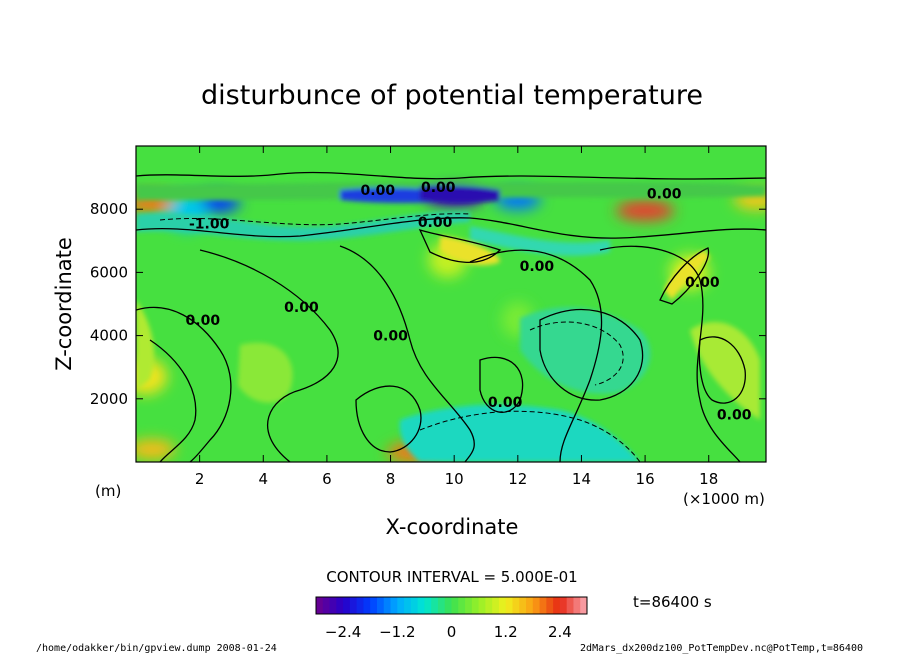 The height and width of the screenshot is (654, 904). Describe the element at coordinates (537, 267) in the screenshot. I see `contour-label-5: 0.00` at that location.